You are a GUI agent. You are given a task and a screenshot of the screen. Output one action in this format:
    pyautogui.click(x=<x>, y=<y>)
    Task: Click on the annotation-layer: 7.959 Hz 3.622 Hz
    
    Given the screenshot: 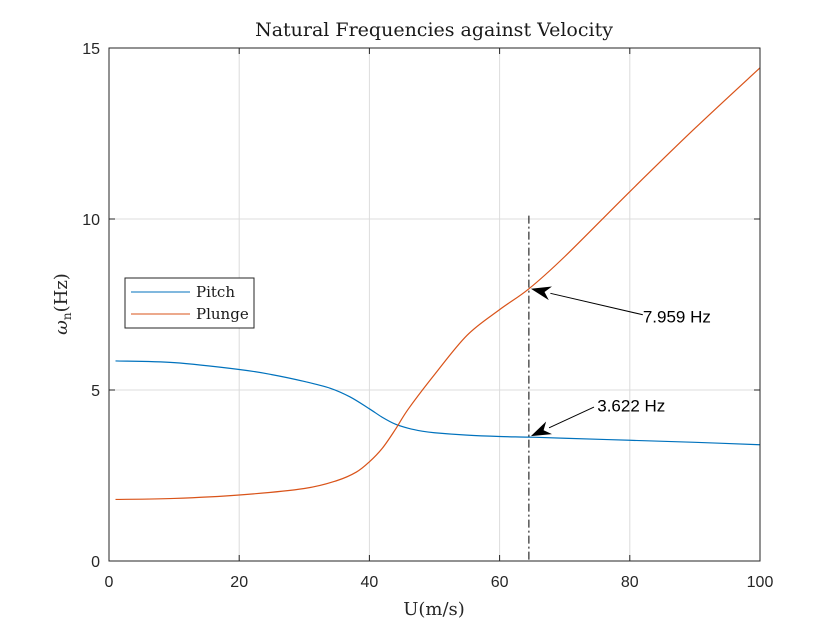 What is the action you would take?
    pyautogui.click(x=620, y=361)
    